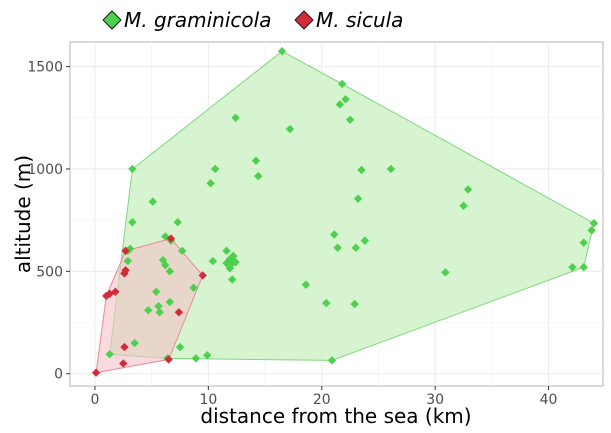  I want to click on x-tick-label: 0, so click(94, 400).